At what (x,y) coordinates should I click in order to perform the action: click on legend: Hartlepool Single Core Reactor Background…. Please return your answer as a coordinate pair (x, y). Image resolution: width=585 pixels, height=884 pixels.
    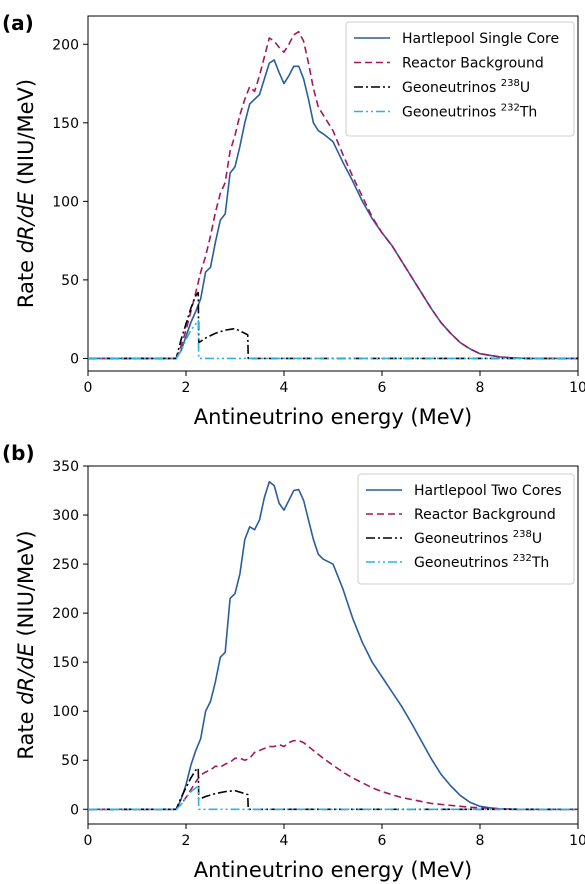
    Looking at the image, I should click on (460, 79).